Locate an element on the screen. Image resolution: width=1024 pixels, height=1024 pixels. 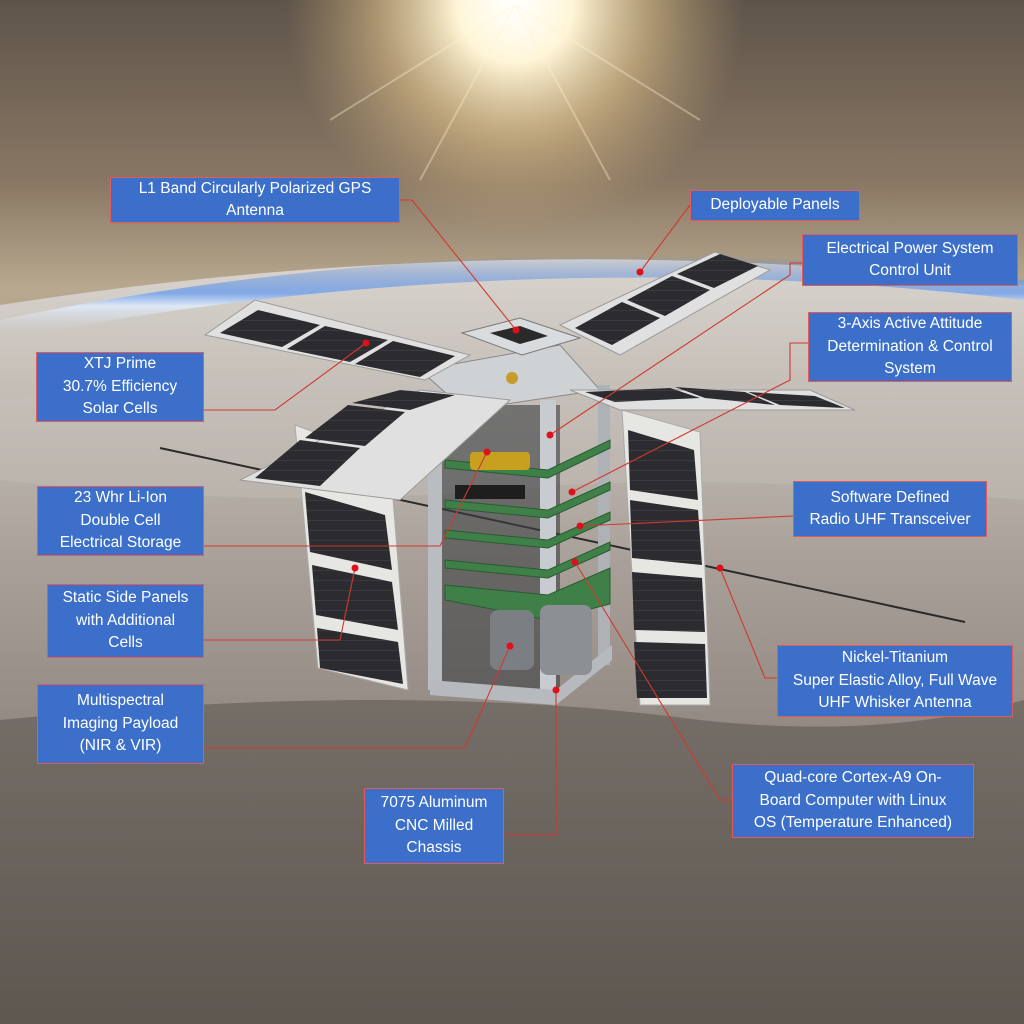
callout-sdr: Software Defined Radio UHF Transceiver is located at coordinates (890, 509).